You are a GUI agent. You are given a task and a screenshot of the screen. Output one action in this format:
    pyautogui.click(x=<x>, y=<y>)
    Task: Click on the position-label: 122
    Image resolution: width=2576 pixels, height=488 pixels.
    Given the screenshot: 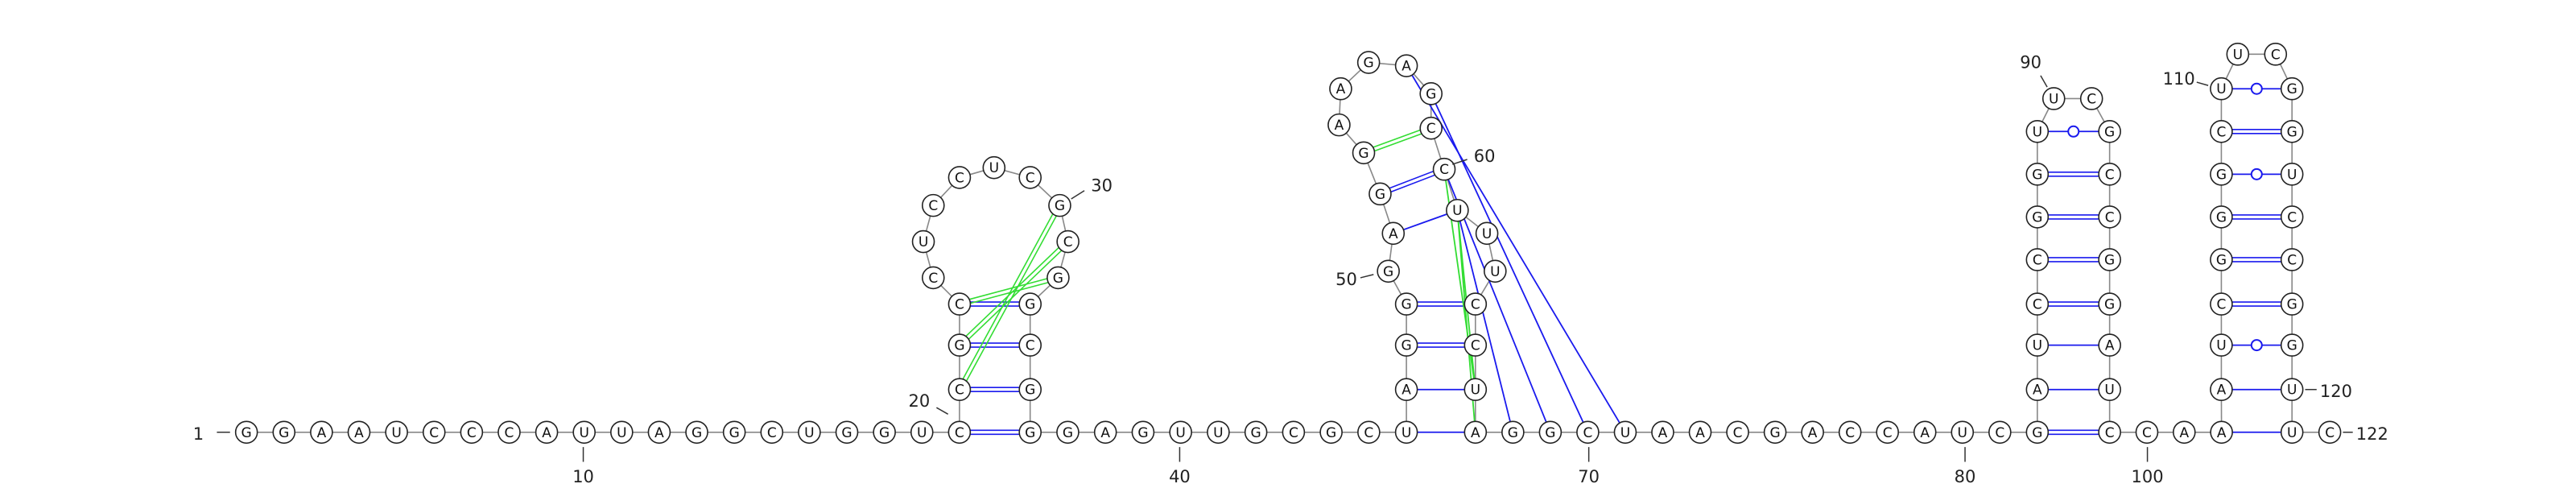 What is the action you would take?
    pyautogui.click(x=2372, y=434)
    